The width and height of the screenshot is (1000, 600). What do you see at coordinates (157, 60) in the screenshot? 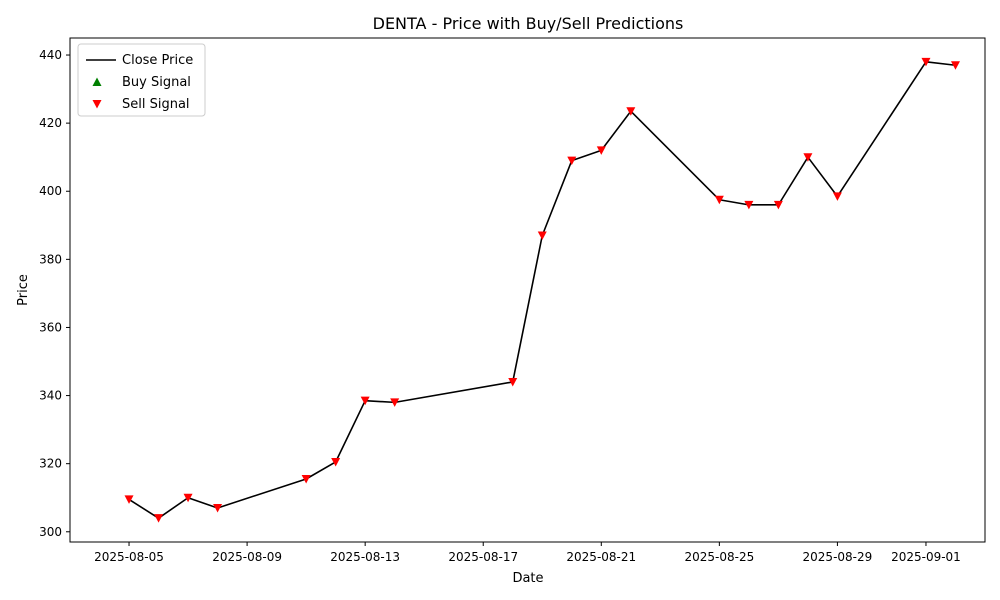
I see `legend-label: Close Price` at bounding box center [157, 60].